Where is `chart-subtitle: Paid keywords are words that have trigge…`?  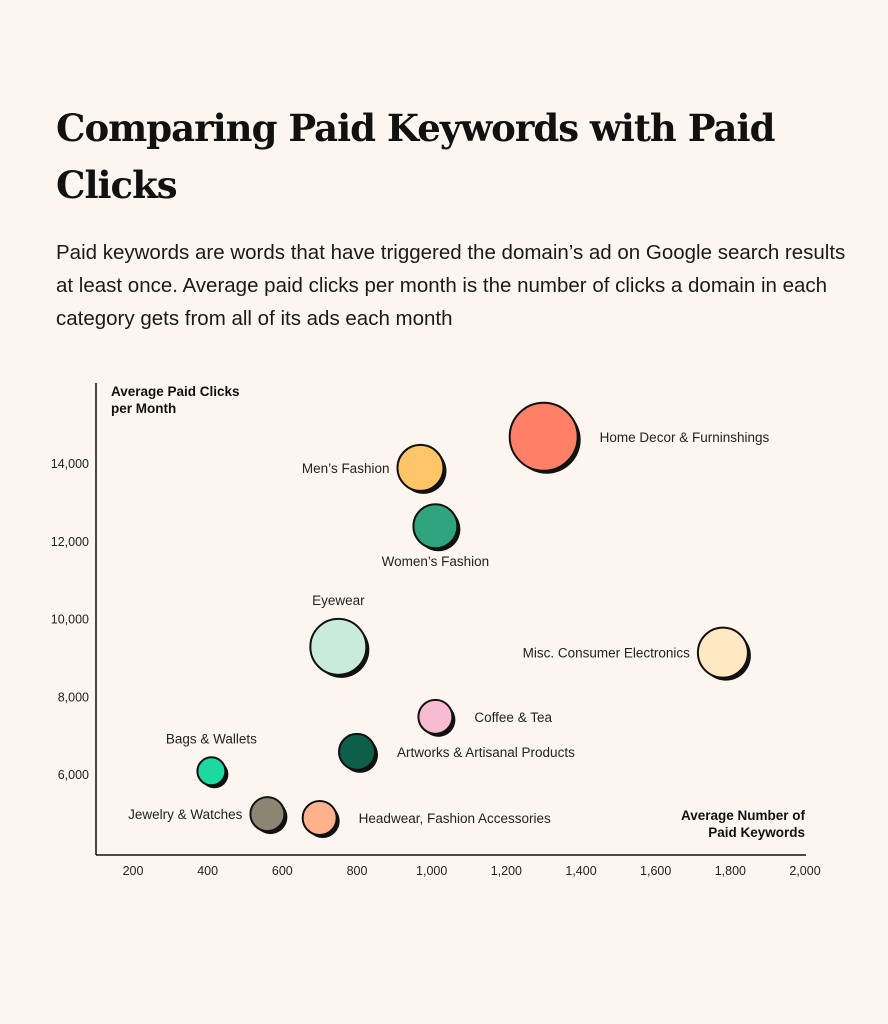 chart-subtitle: Paid keywords are words that have trigge… is located at coordinates (451, 285).